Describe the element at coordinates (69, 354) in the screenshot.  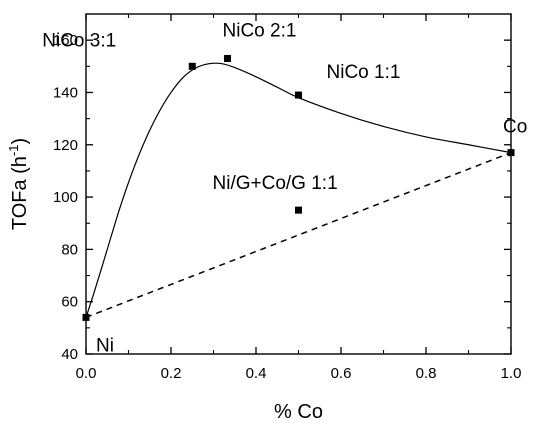
I see `y-tick-label: 40` at that location.